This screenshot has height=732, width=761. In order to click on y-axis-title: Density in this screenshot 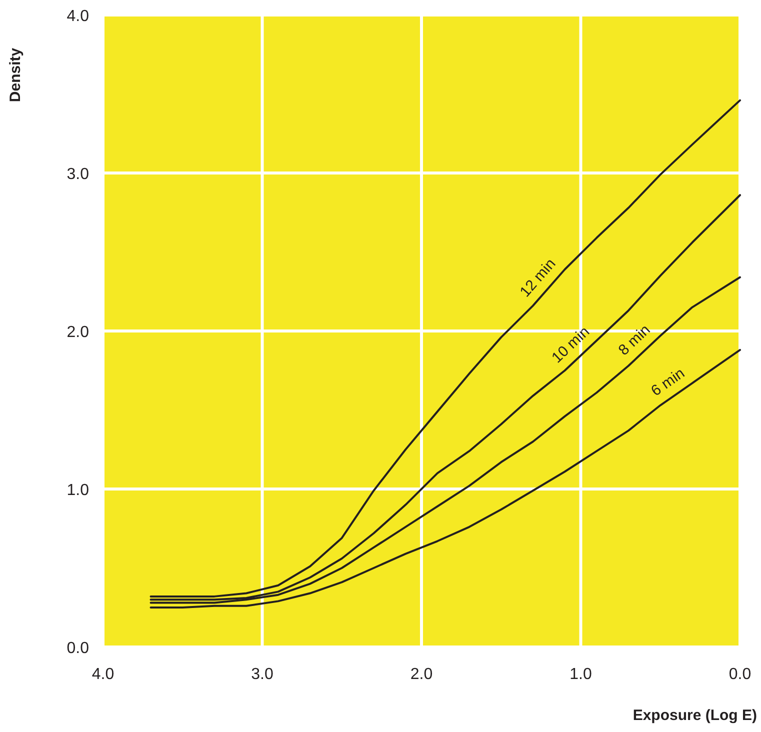, I will do `click(15, 74)`.